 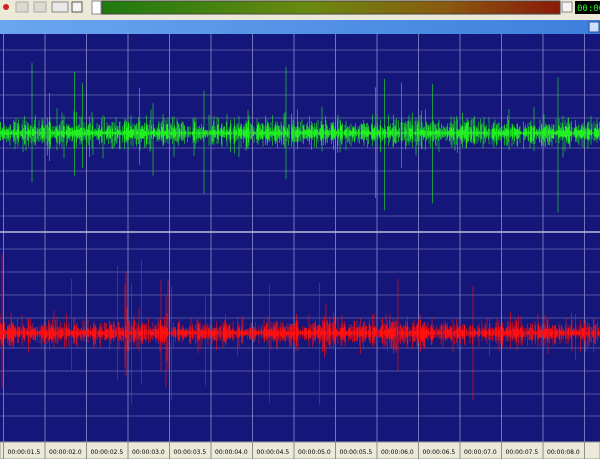 I want to click on loop-button, so click(x=60, y=7).